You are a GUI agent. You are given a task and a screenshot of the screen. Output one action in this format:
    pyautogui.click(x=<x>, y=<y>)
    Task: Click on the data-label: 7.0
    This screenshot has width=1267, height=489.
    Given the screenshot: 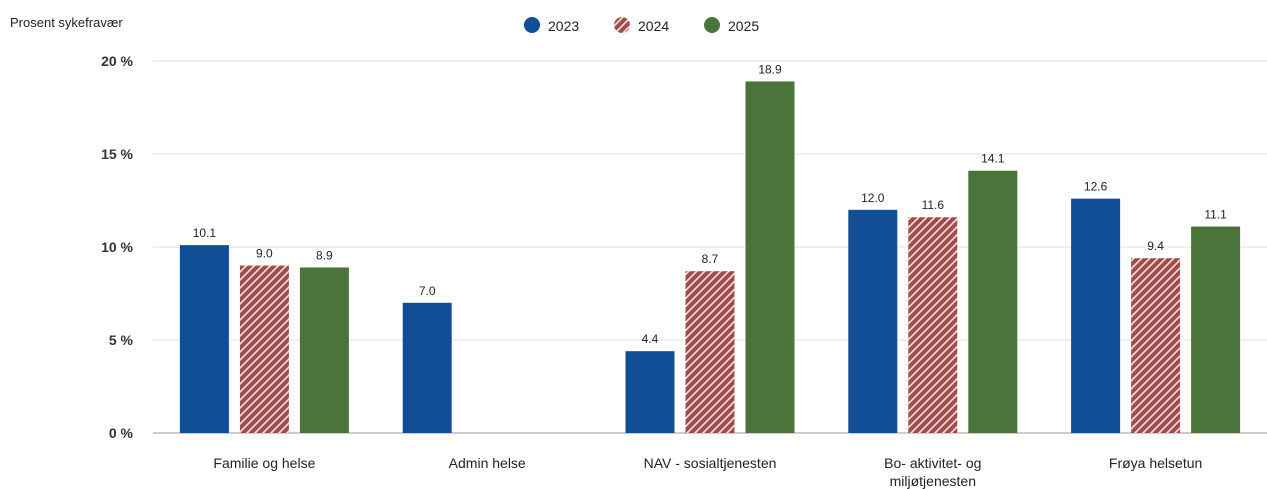 What is the action you would take?
    pyautogui.click(x=427, y=291)
    